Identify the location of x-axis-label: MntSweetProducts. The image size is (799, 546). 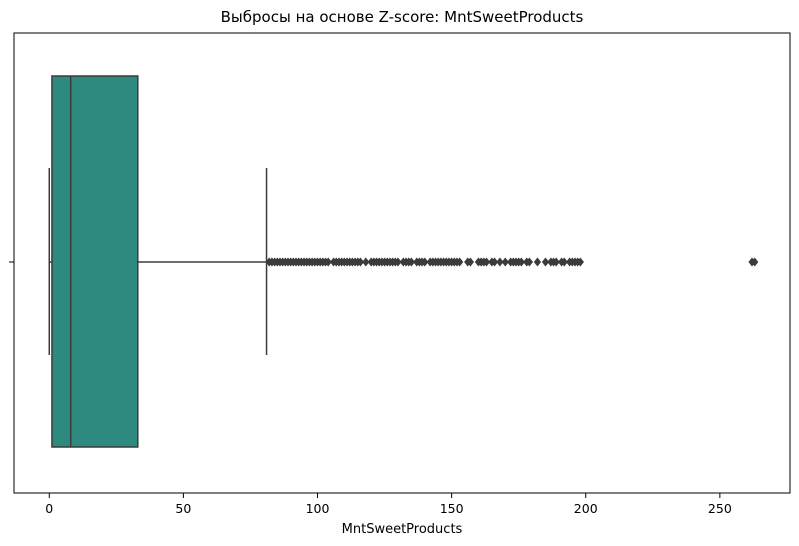
(402, 529).